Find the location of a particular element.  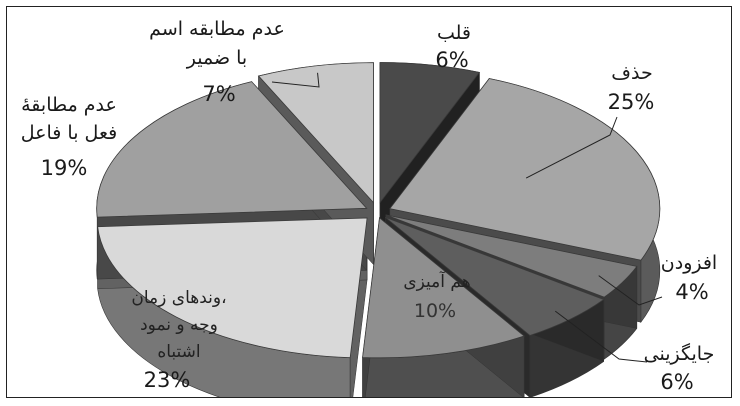

label-pct-afzudan: 4% is located at coordinates (691, 292).